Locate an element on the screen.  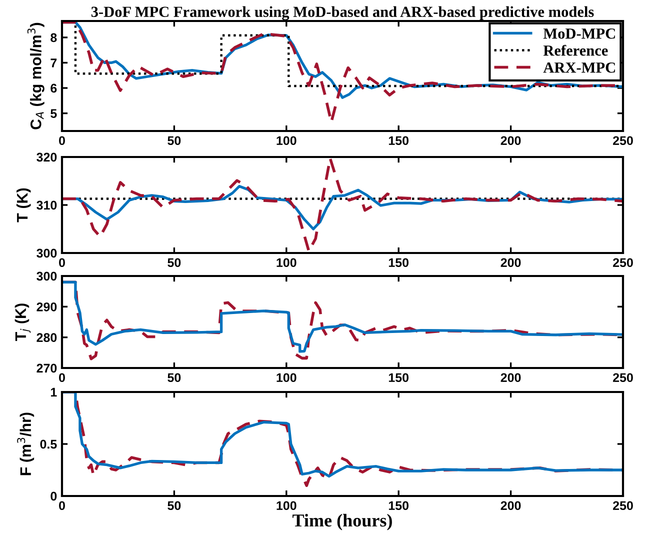
y-tick-label: 6 is located at coordinates (53, 88).